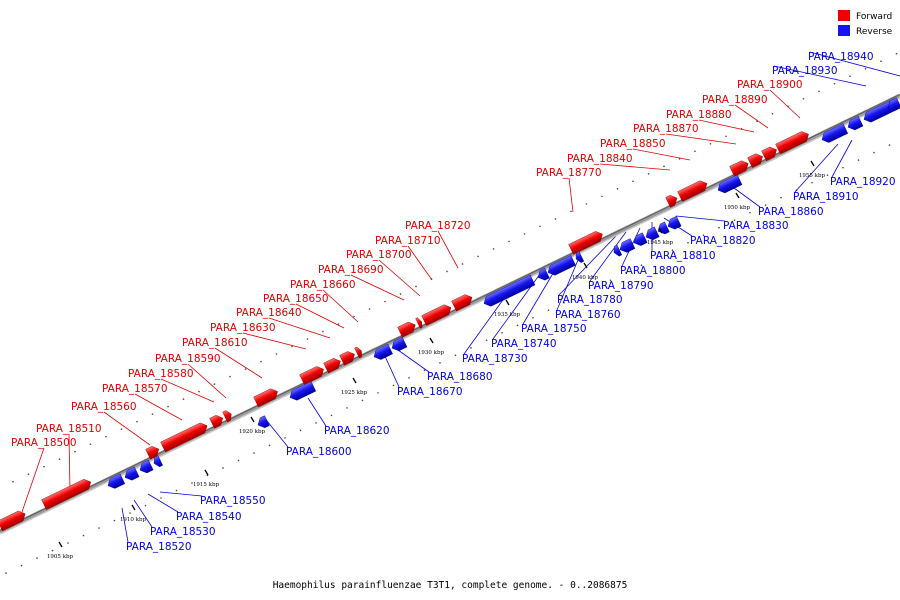 This screenshot has height=600, width=900. What do you see at coordinates (770, 85) in the screenshot?
I see `gene-label: PARA_18900` at bounding box center [770, 85].